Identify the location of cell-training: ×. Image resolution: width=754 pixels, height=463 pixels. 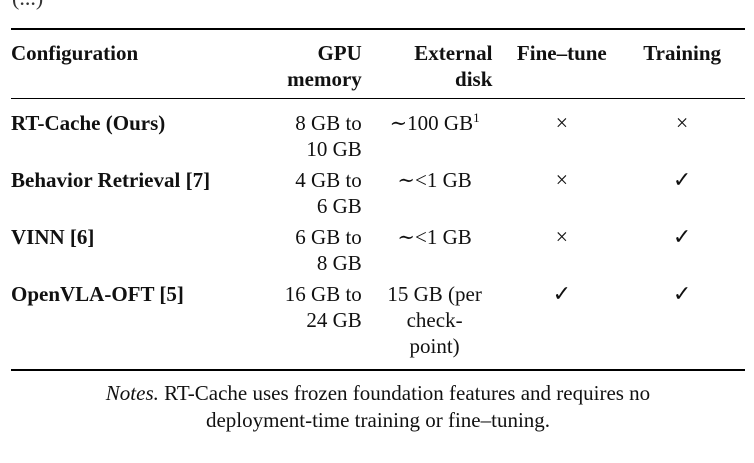
(682, 122).